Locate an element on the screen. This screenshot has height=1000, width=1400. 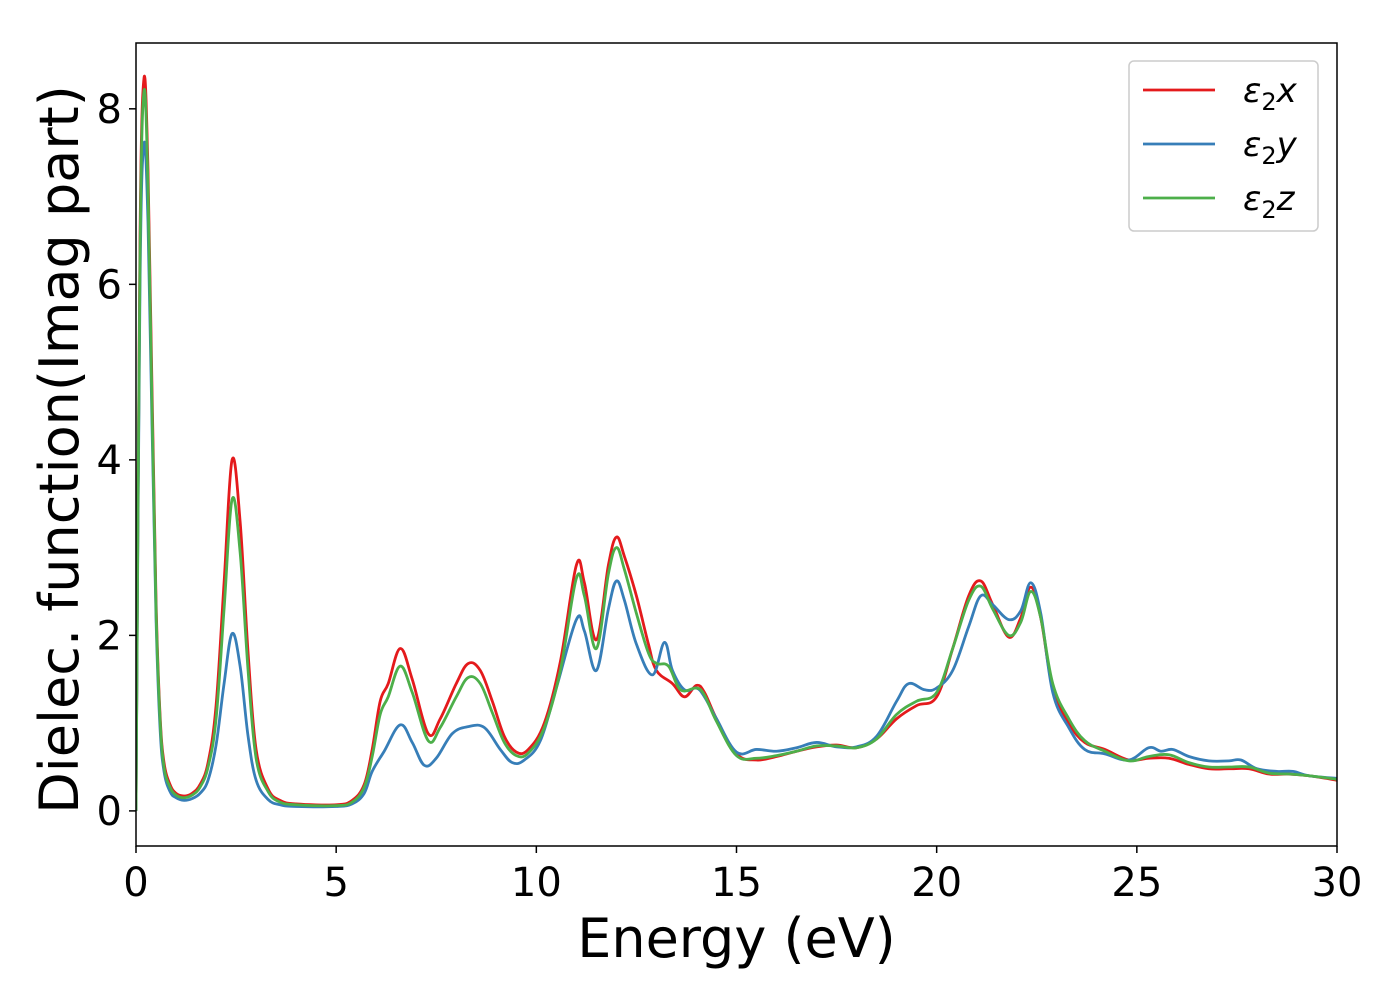
y-tick-label: 2 is located at coordinates (109, 636).